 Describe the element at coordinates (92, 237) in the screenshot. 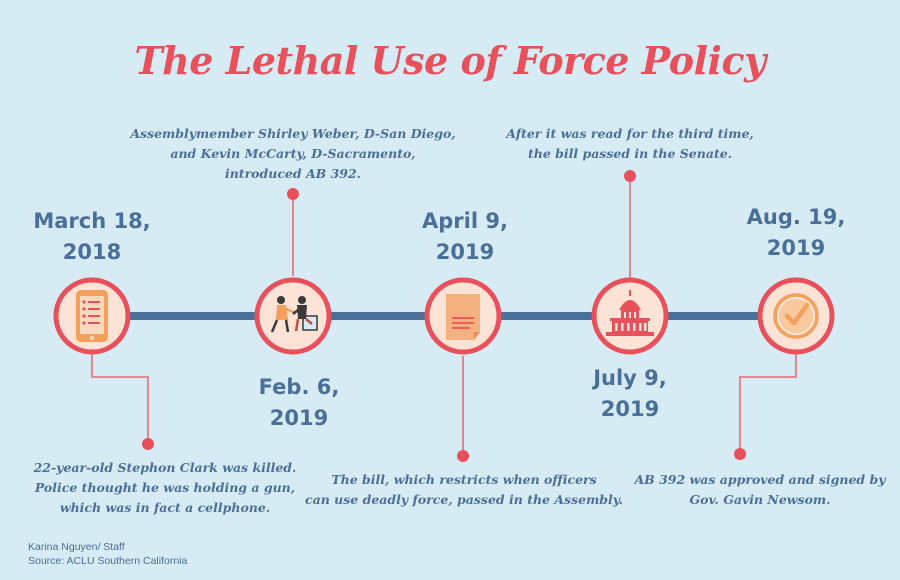

I see `date-event-1: March 18, 2018` at that location.